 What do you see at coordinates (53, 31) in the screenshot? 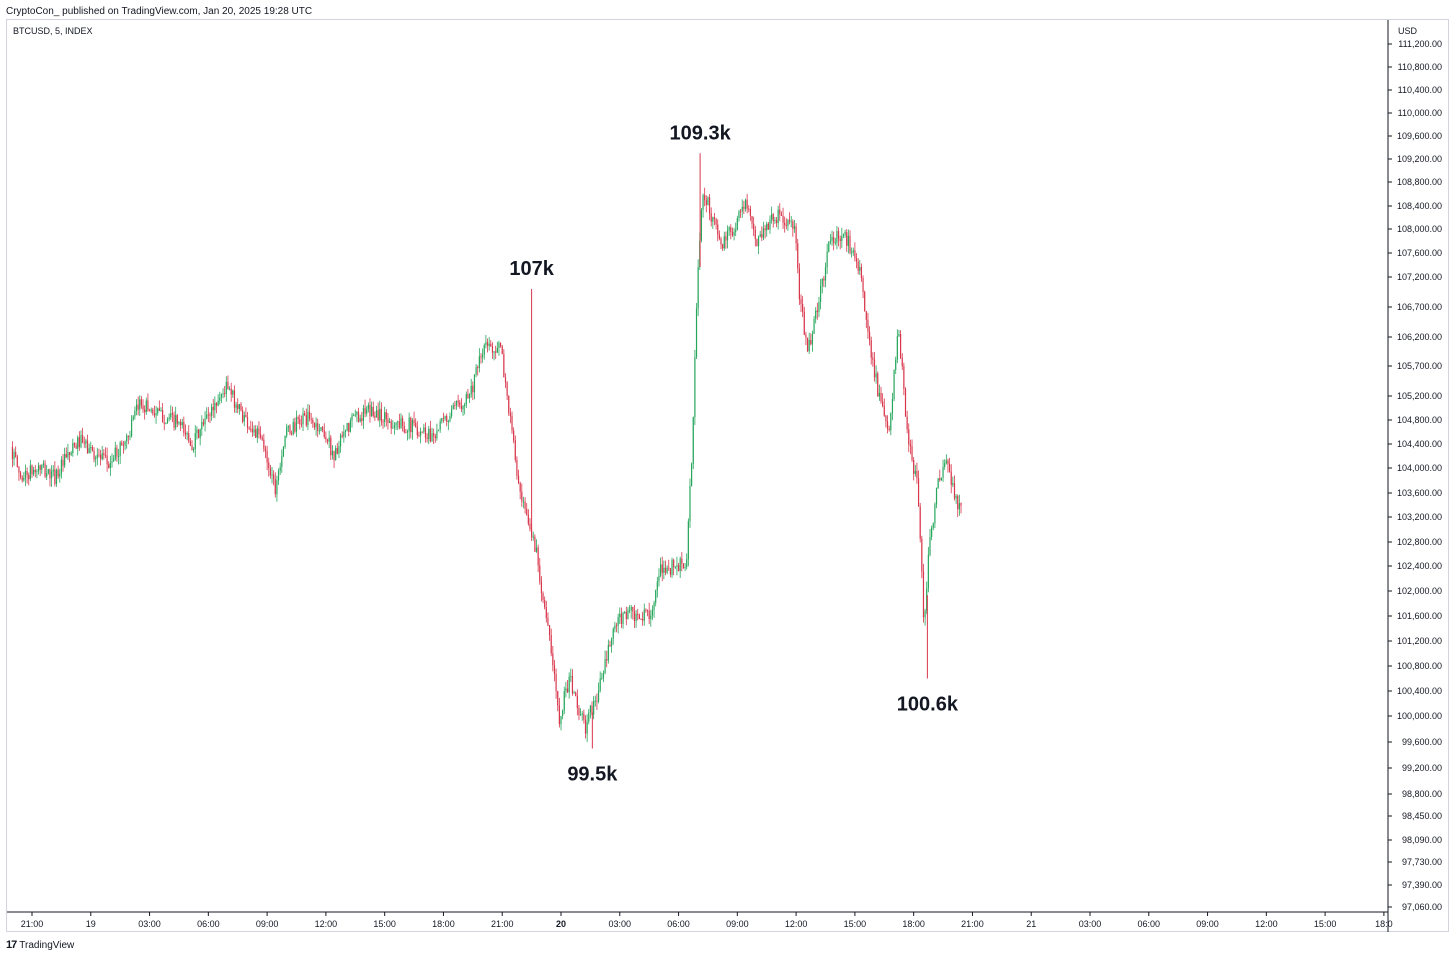
I see `symbol-label: BTCUSD, 5, INDEX` at bounding box center [53, 31].